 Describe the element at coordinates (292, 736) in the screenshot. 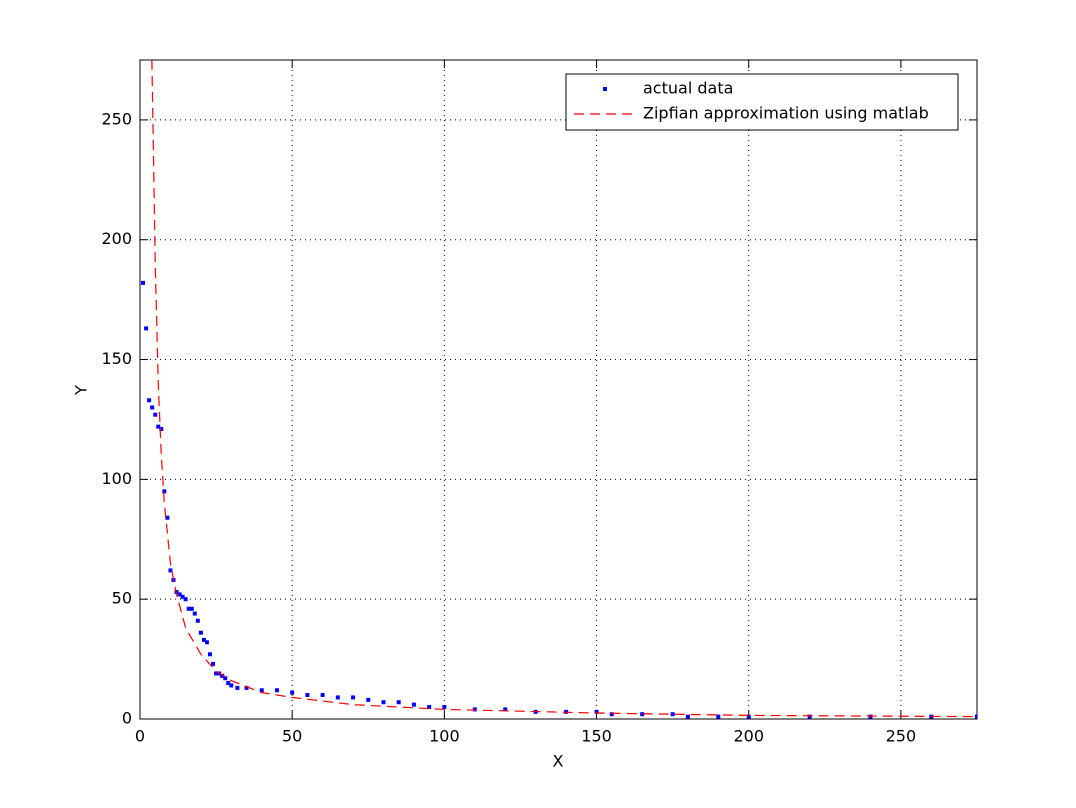

I see `x-tick-label: 50` at that location.